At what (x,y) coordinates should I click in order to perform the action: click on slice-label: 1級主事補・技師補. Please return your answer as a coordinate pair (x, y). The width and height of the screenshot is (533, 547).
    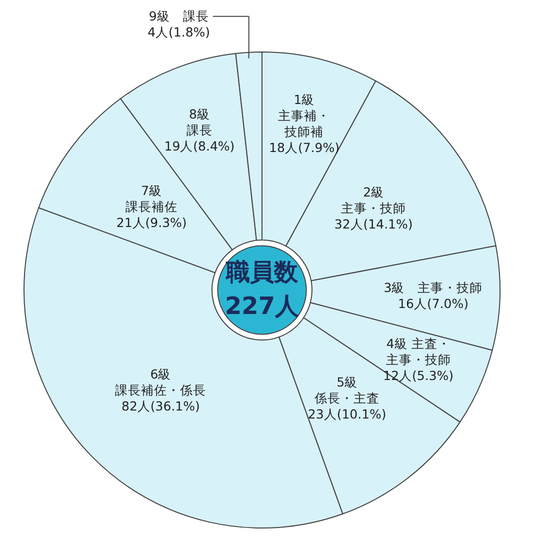
    Looking at the image, I should click on (304, 115).